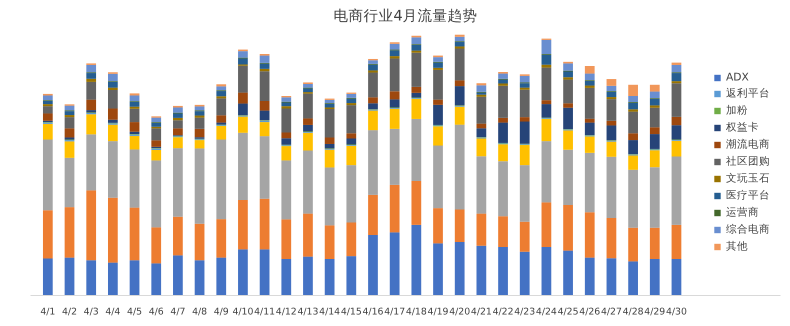 The image size is (790, 326). Describe the element at coordinates (737, 247) in the screenshot. I see `legend-label: 其他` at that location.